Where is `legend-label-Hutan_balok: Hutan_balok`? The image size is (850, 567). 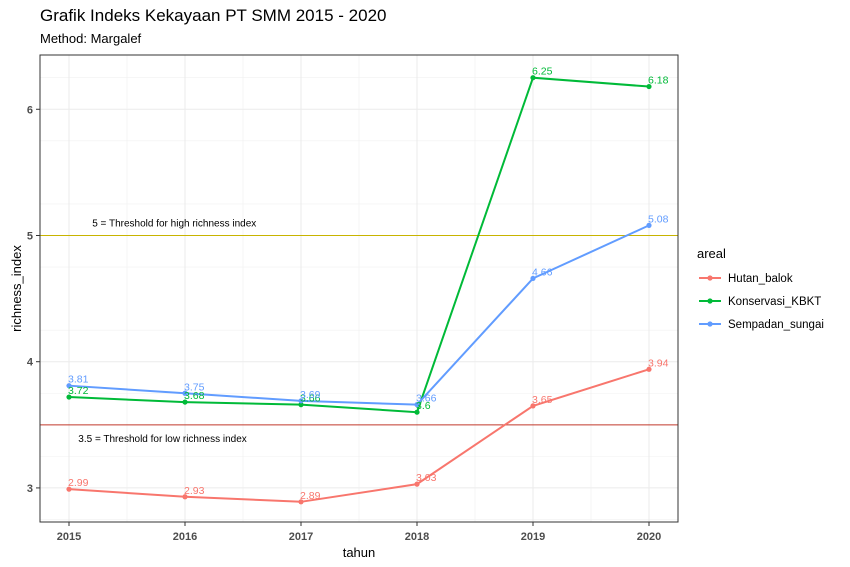 legend-label-Hutan_balok: Hutan_balok is located at coordinates (760, 279).